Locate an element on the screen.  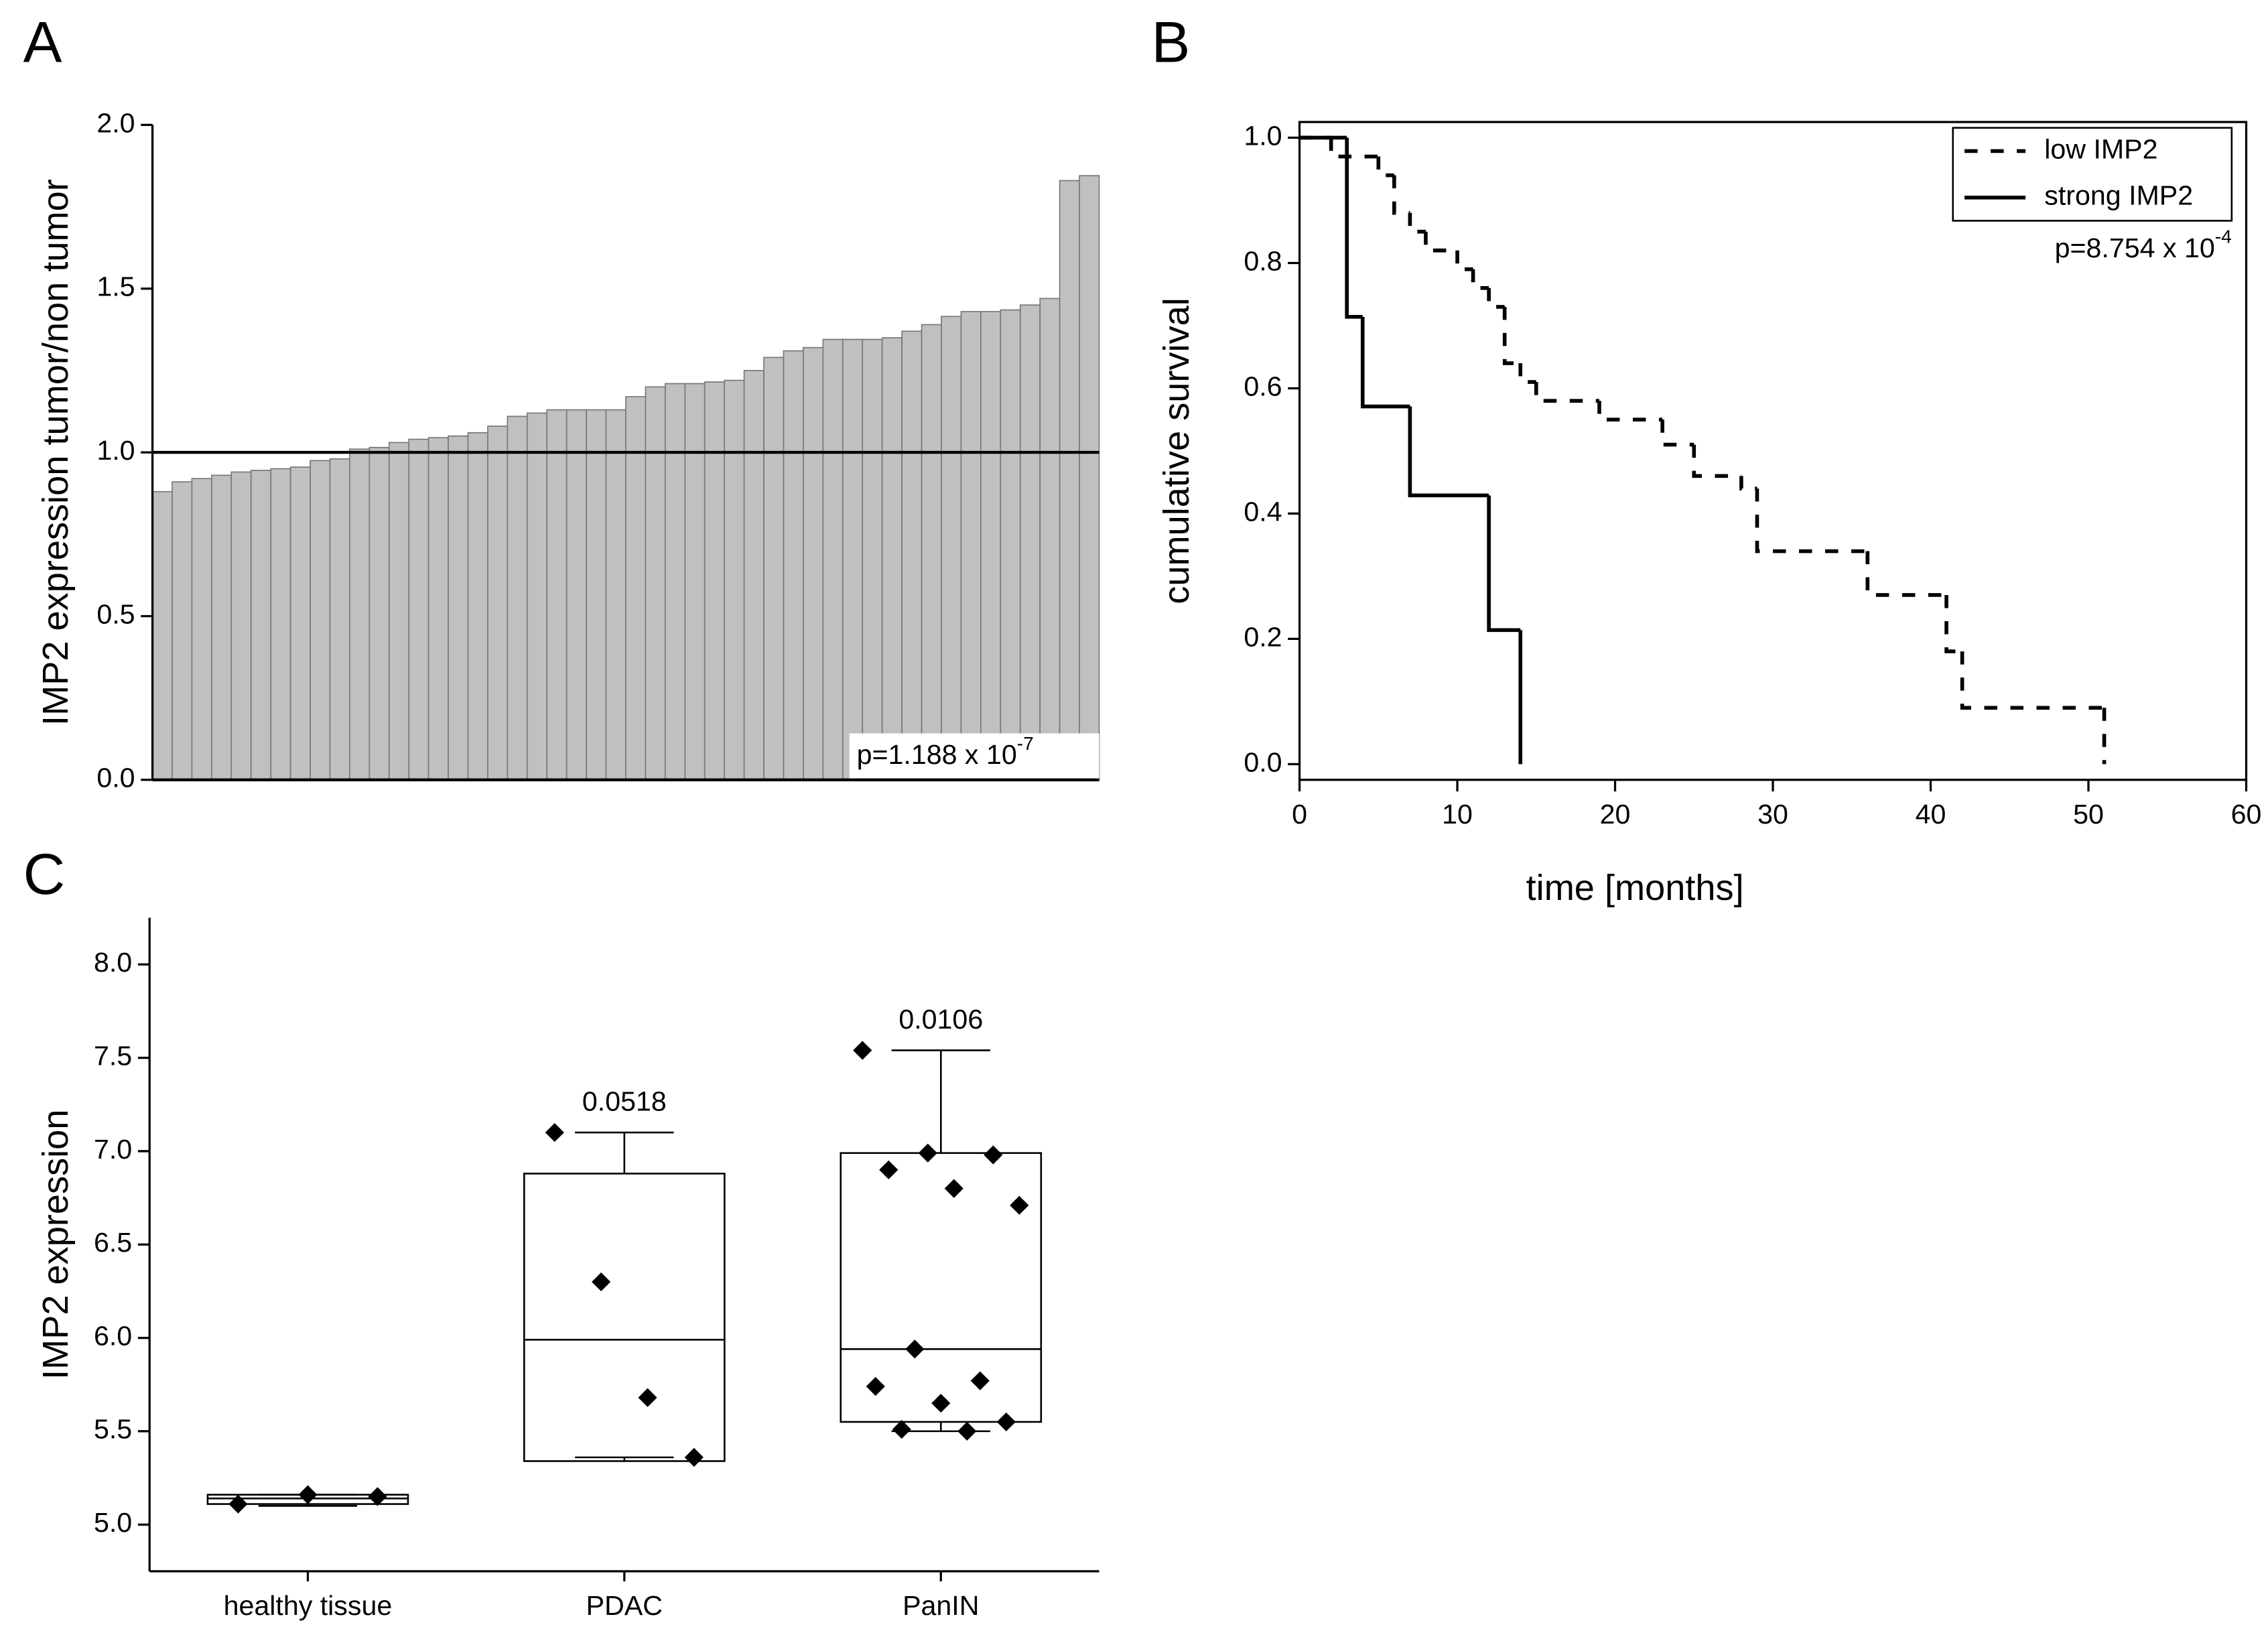
y-axis-label: IMP2 expression is located at coordinates (56, 1245).